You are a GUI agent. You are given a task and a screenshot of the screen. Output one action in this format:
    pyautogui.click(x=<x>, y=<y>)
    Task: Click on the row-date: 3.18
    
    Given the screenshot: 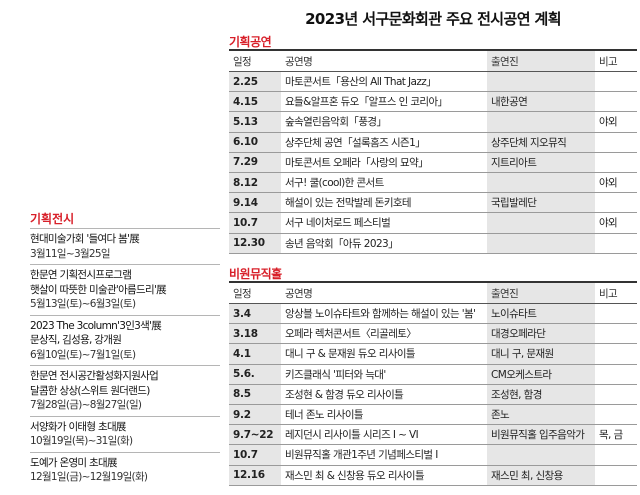 What is the action you would take?
    pyautogui.click(x=255, y=334)
    